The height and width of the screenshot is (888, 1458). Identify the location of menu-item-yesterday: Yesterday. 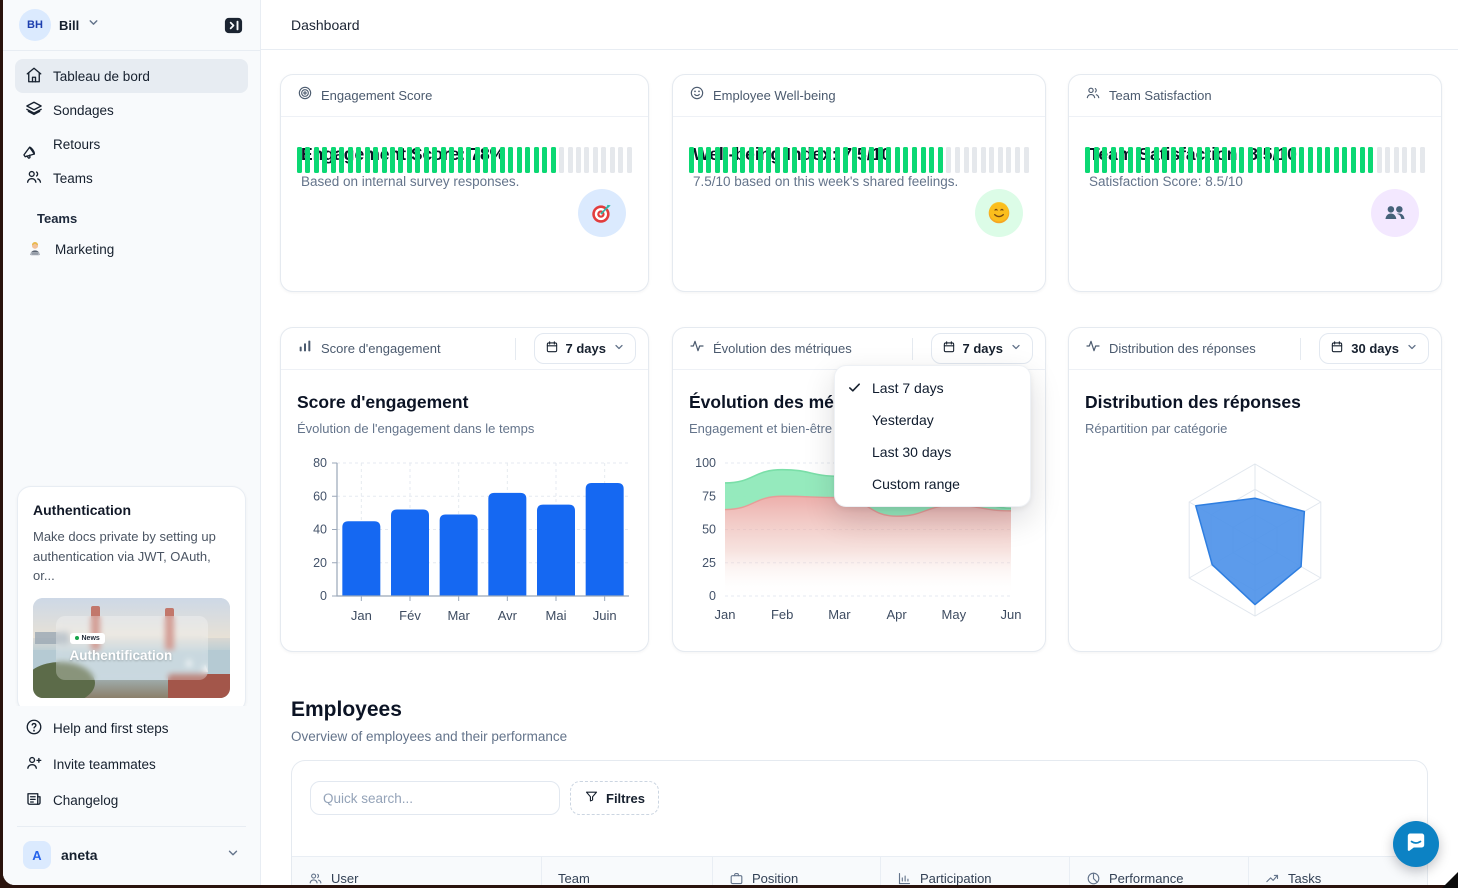
(903, 420).